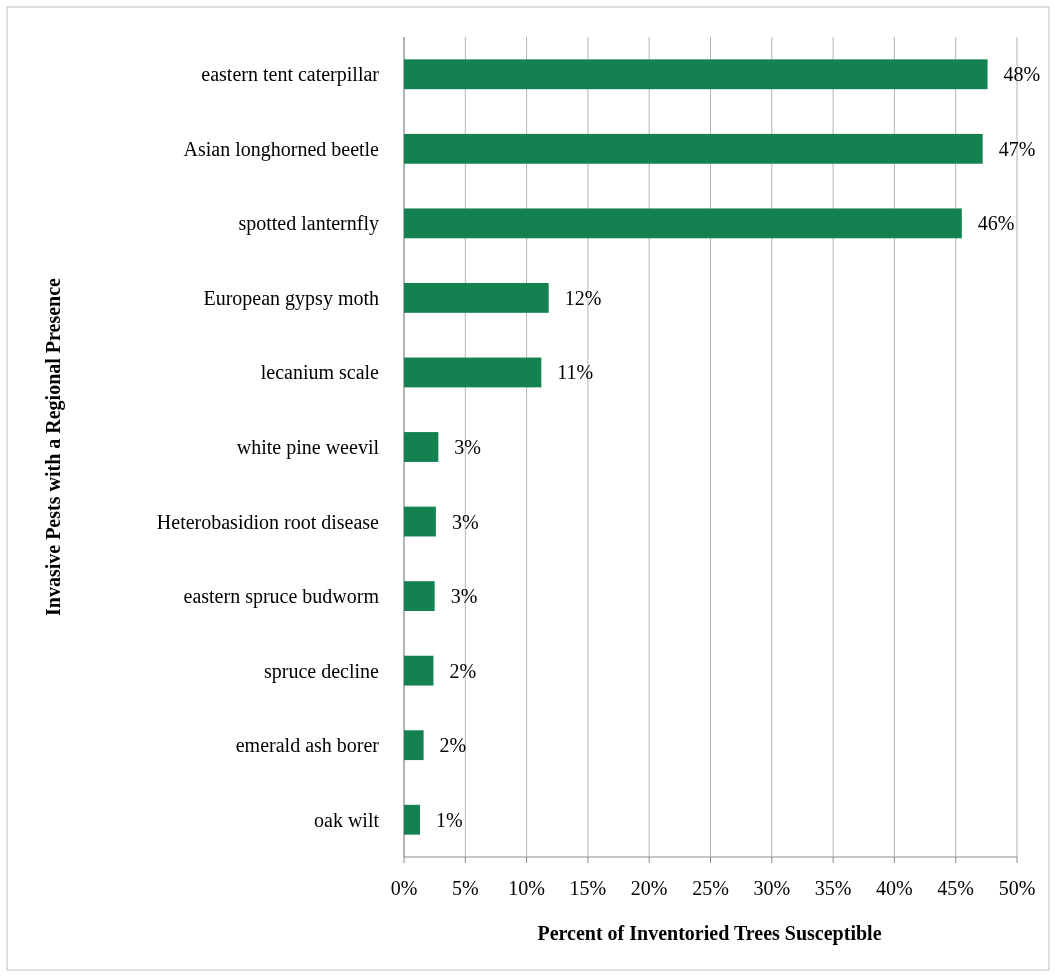 This screenshot has width=1055, height=976. What do you see at coordinates (449, 819) in the screenshot?
I see `data-label: 1%` at bounding box center [449, 819].